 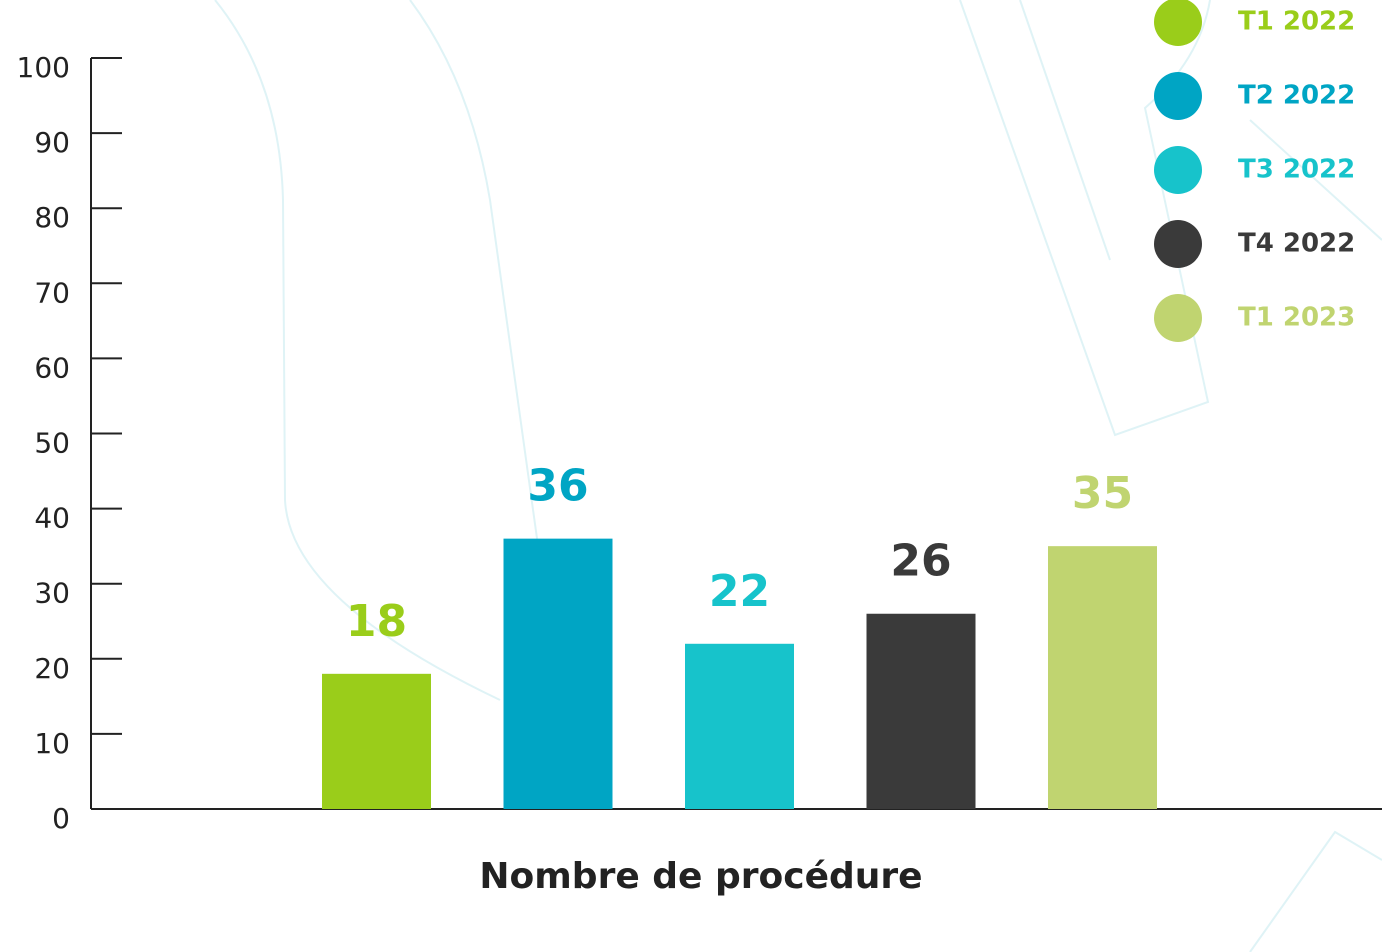 What do you see at coordinates (52, 292) in the screenshot?
I see `y-tick-label: 70` at bounding box center [52, 292].